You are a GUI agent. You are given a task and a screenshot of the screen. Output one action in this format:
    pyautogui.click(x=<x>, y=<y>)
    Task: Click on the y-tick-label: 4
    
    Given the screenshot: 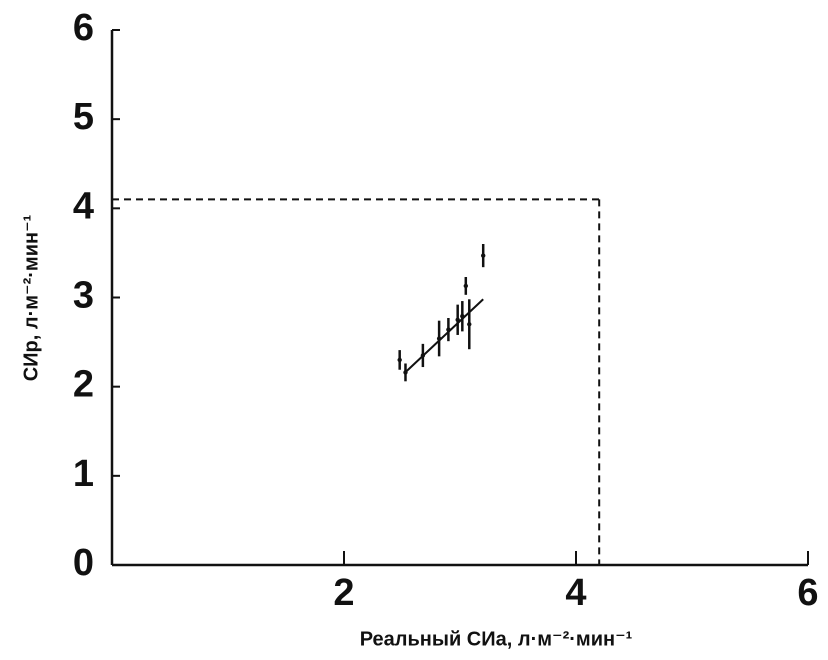 What is the action you would take?
    pyautogui.click(x=83, y=206)
    